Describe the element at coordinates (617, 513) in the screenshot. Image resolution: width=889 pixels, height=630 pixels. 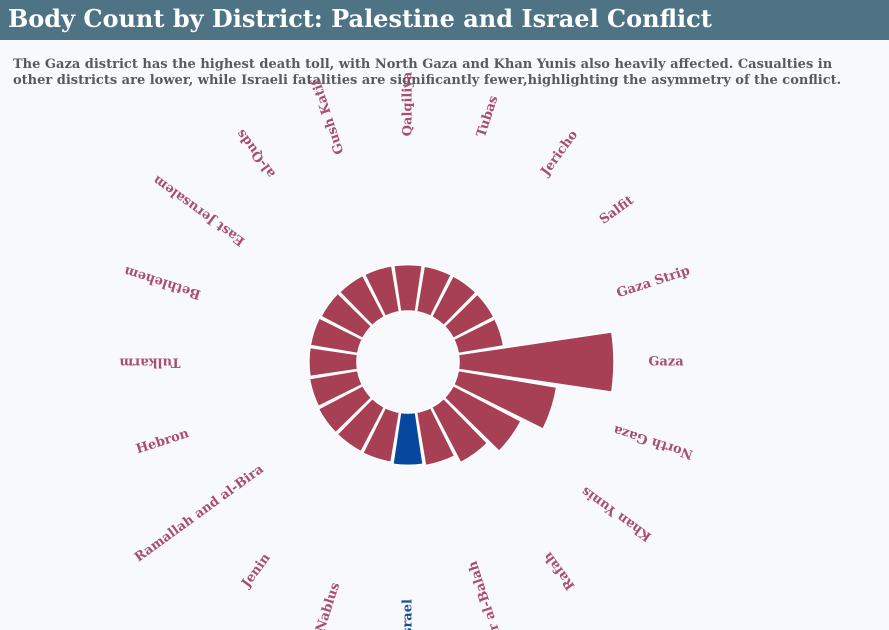
I see `label-khan-yunis: Khan Yunis` at that location.